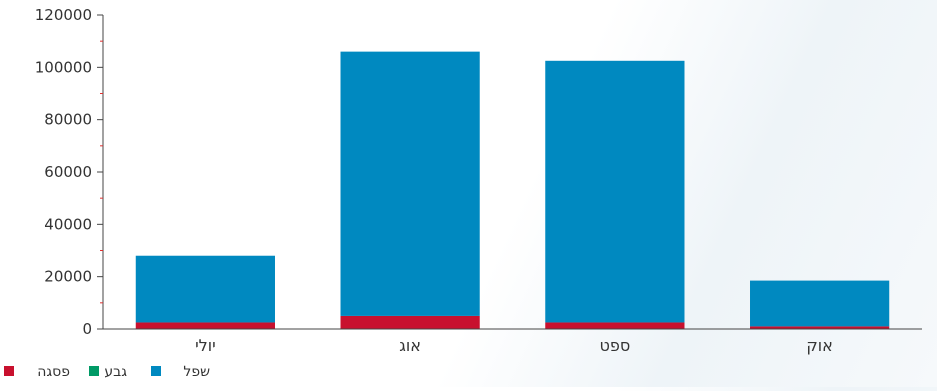  Describe the element at coordinates (63, 15) in the screenshot. I see `y-tick-label: 120000` at that location.